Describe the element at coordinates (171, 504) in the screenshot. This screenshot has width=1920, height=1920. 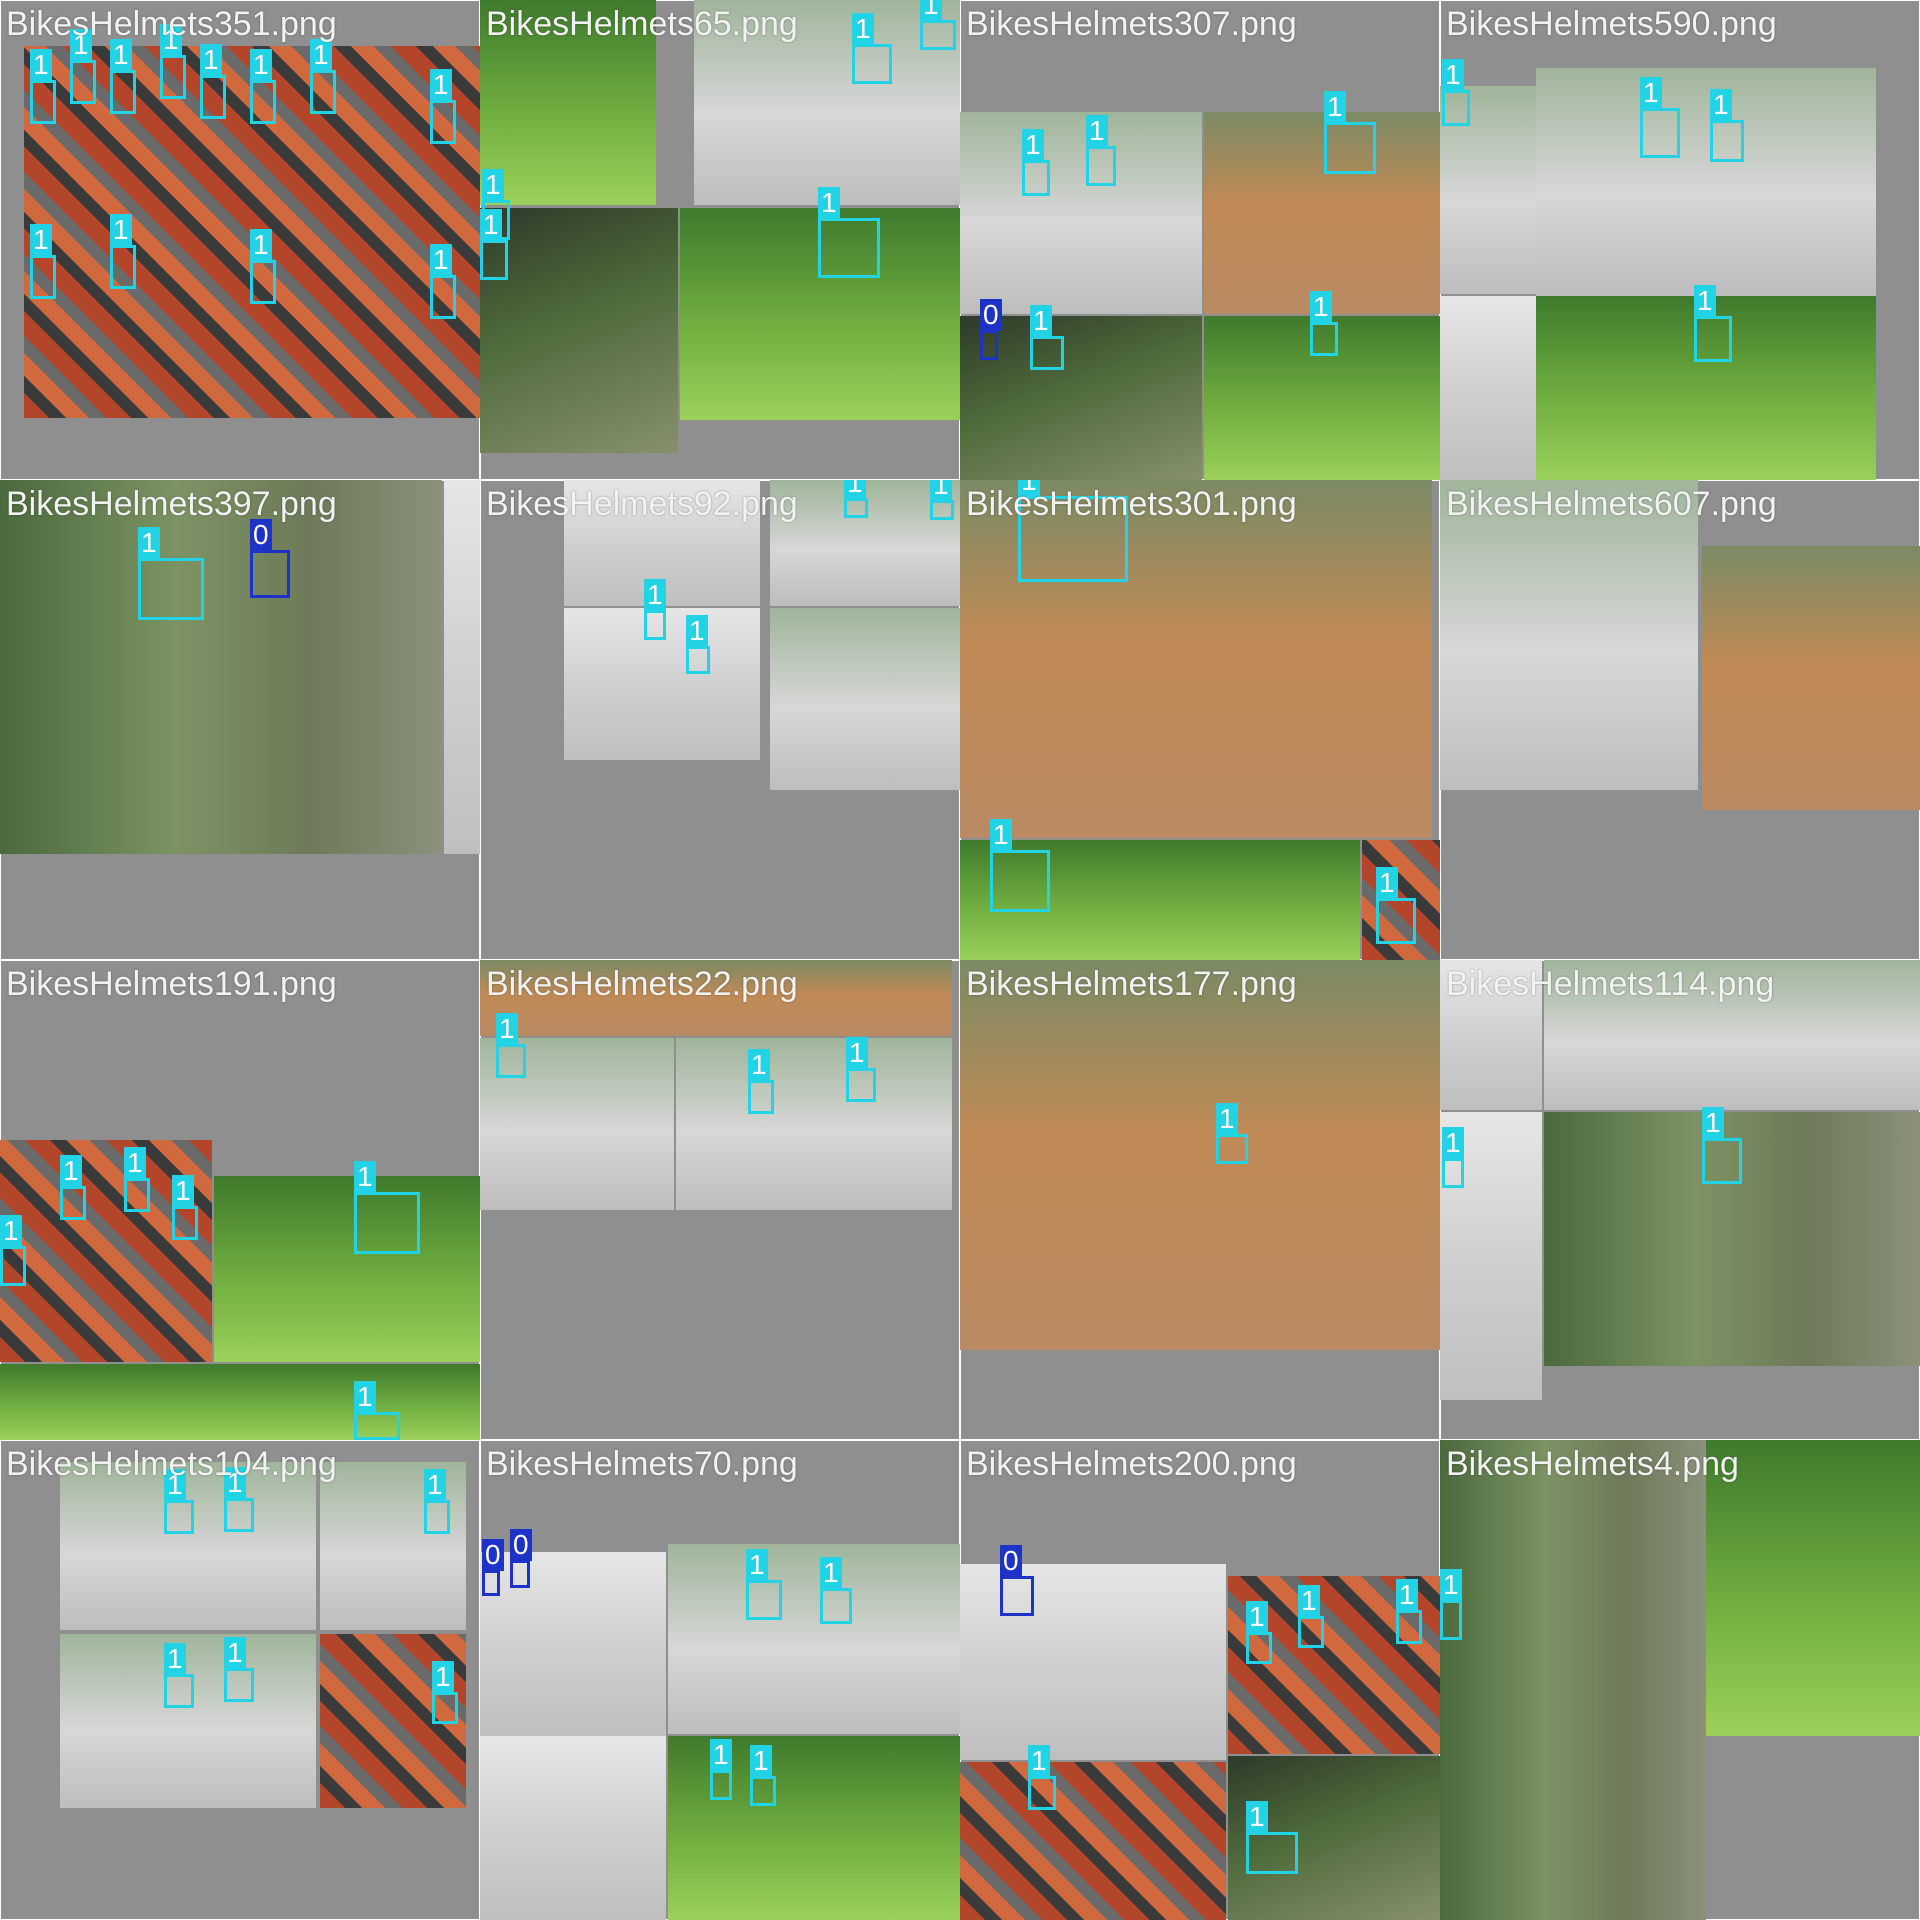
I see `tile-filename: BikesHelmets397.png` at that location.